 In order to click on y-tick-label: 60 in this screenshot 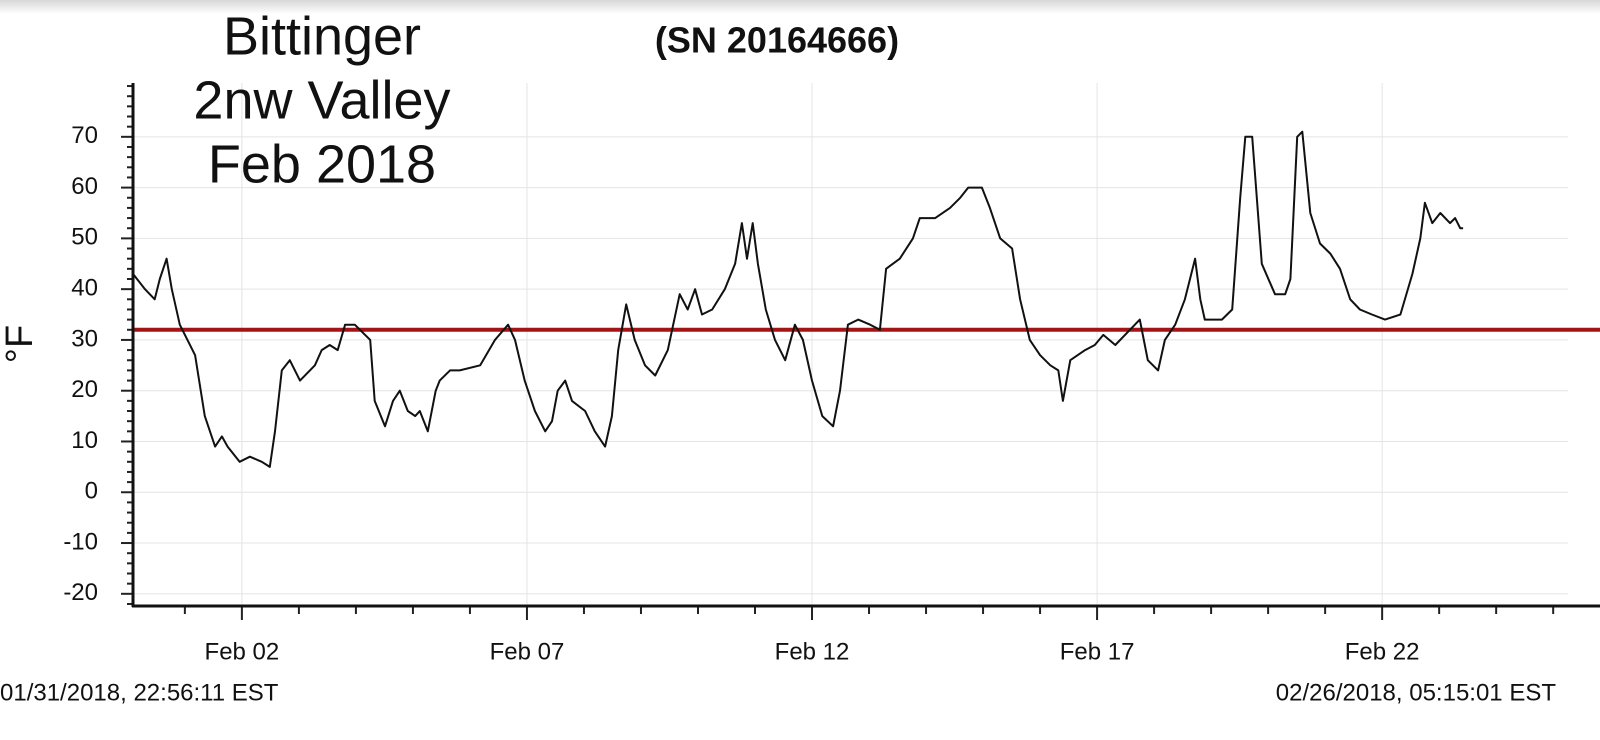, I will do `click(84, 186)`.